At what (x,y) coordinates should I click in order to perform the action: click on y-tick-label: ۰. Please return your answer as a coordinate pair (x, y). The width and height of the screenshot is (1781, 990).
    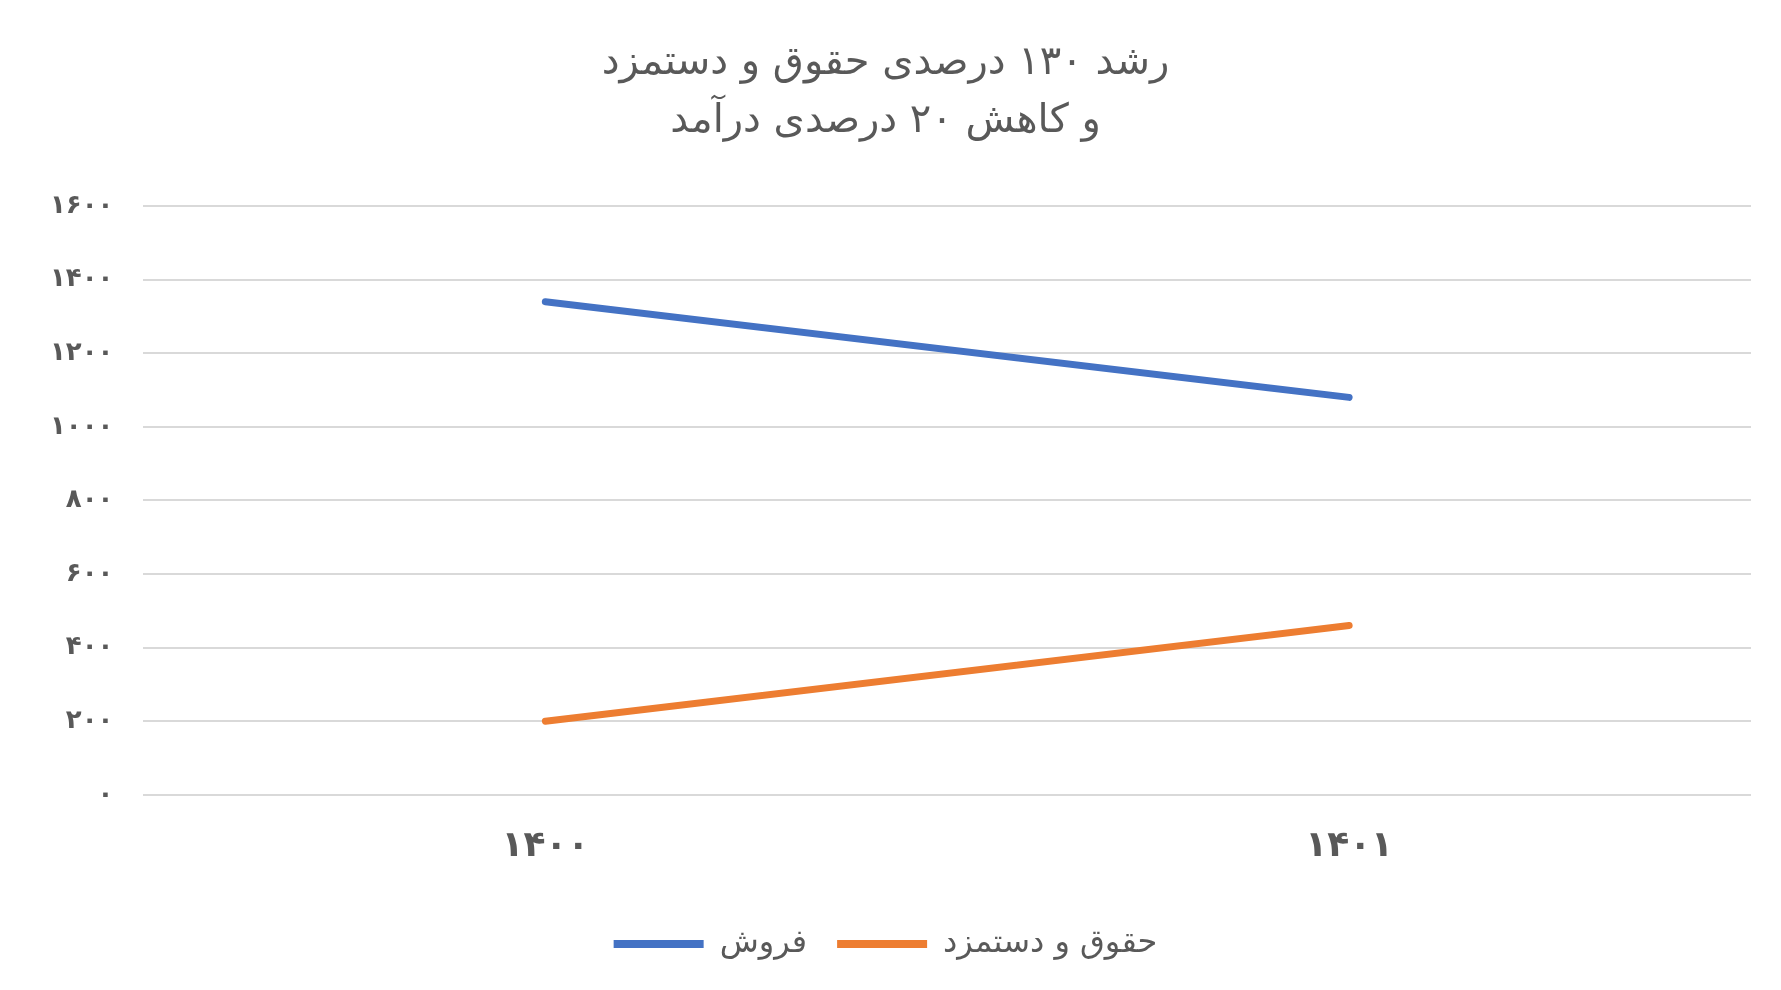
    Looking at the image, I should click on (105, 792).